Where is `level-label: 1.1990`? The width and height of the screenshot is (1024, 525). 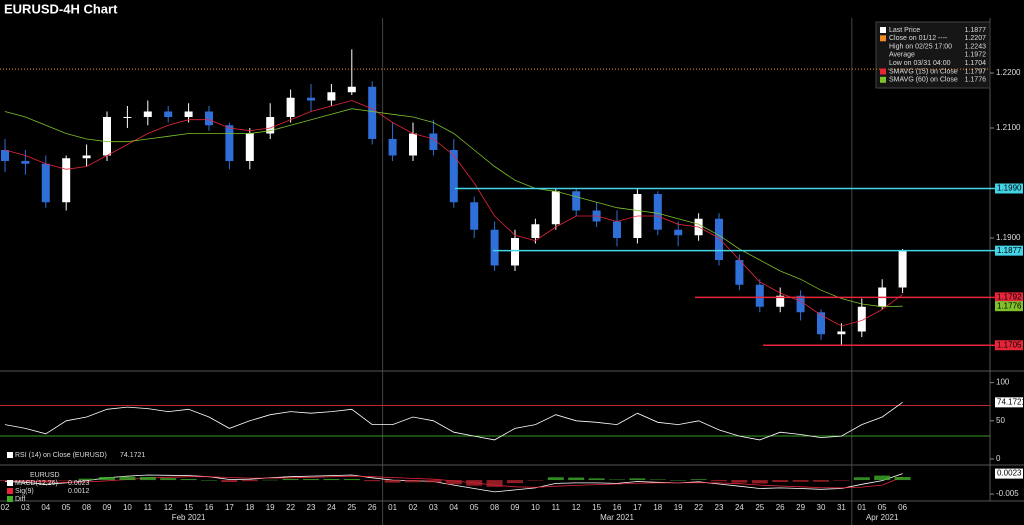
level-label: 1.1990 is located at coordinates (1009, 188).